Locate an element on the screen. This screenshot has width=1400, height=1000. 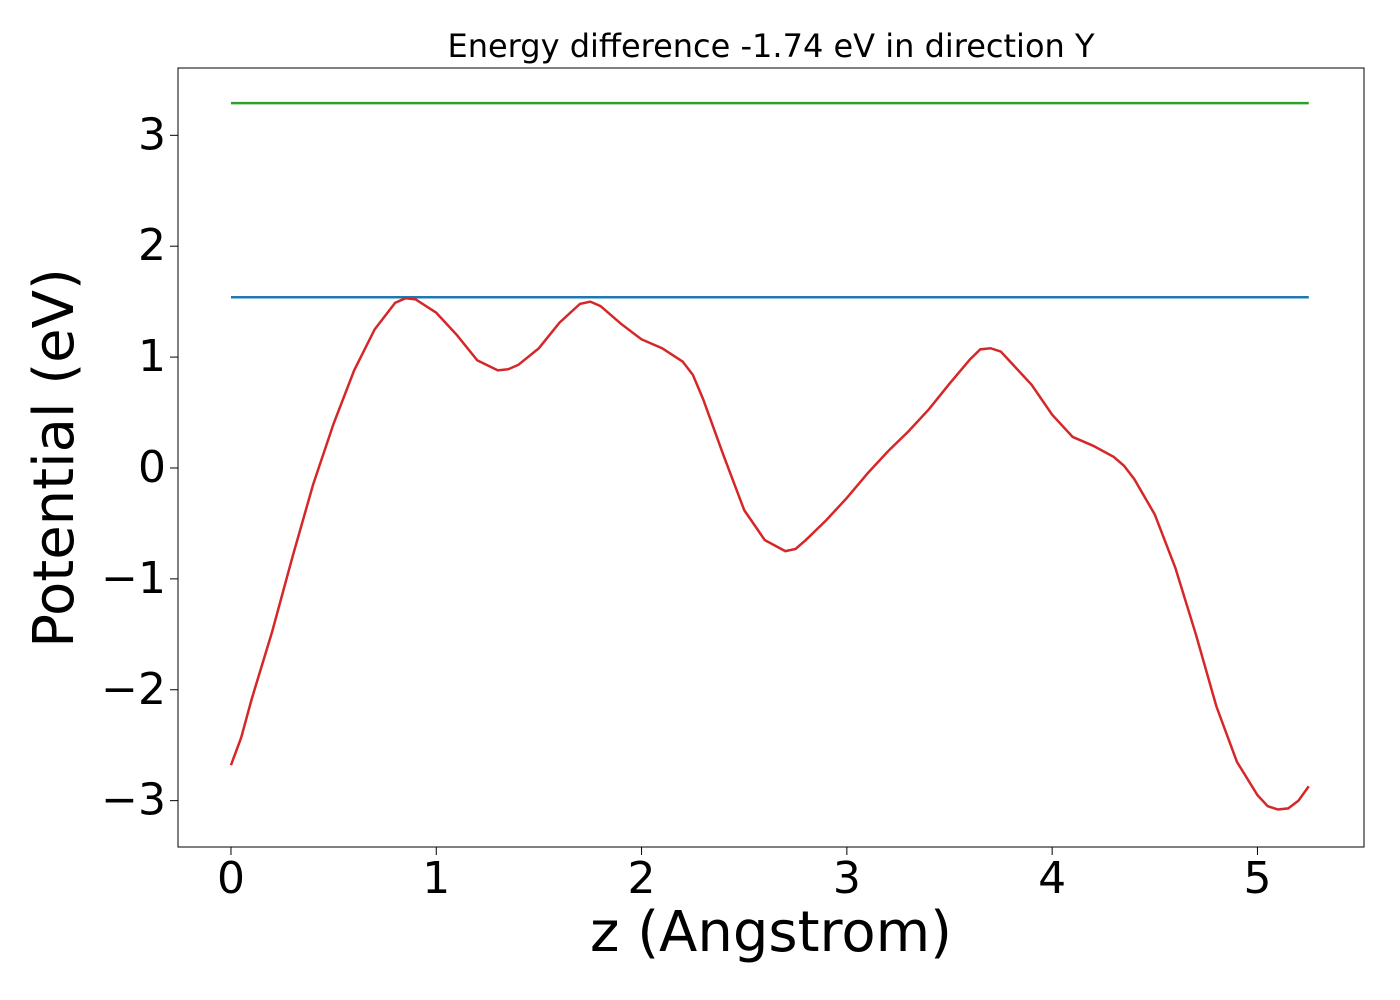
y-tick-label: −2 is located at coordinates (133, 689).